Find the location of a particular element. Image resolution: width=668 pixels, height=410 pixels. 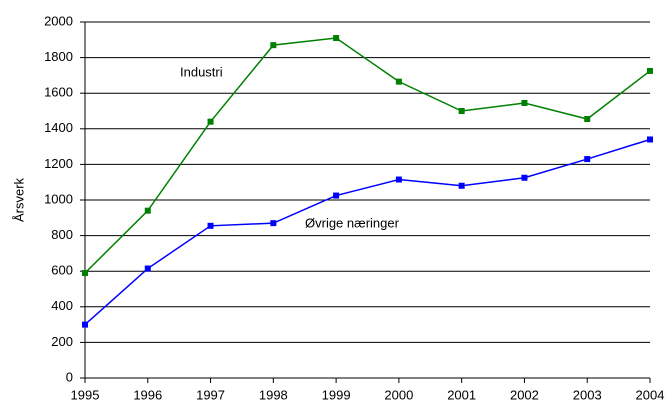

x-tick-label: 1995 is located at coordinates (85, 394).